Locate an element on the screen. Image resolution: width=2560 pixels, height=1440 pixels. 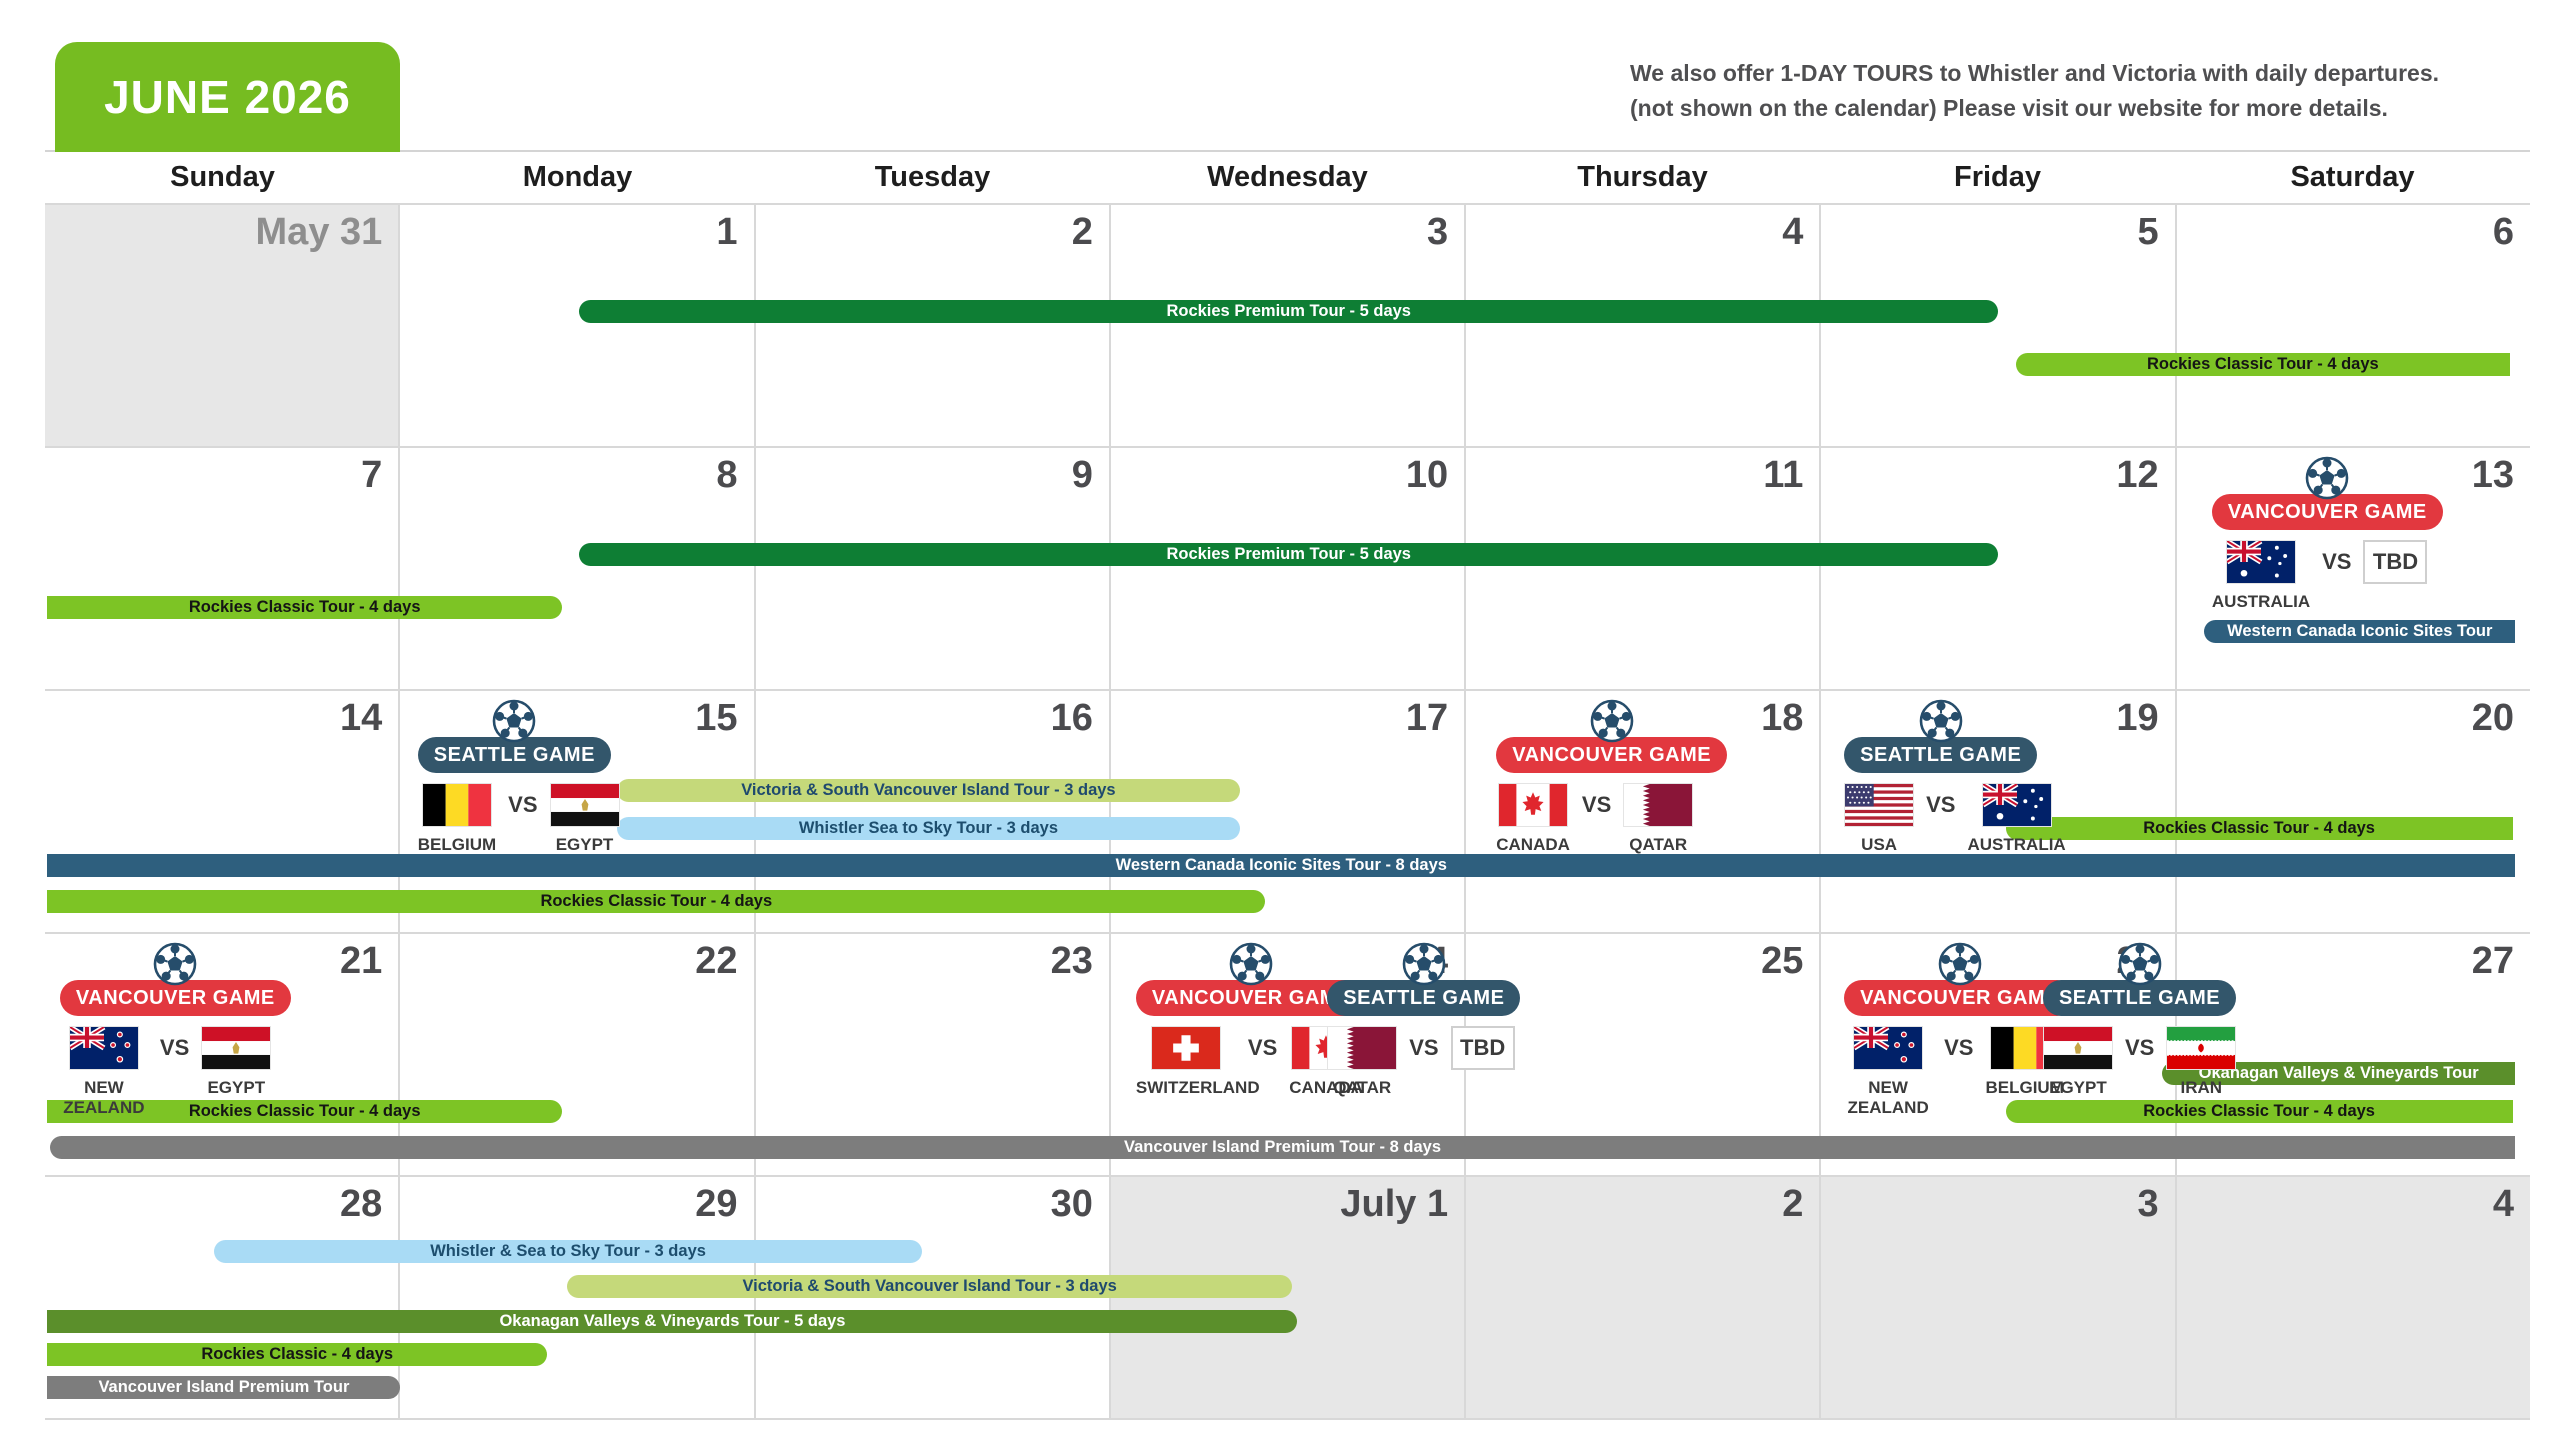
day-cell: 15 is located at coordinates (575, 811).